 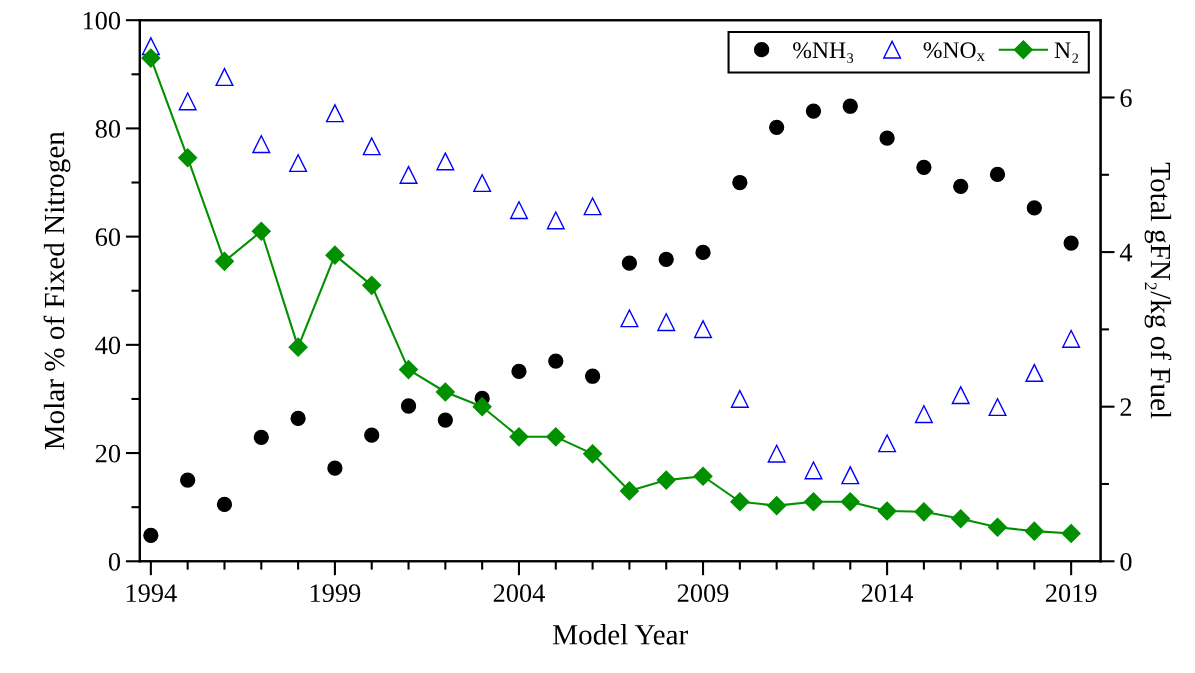 I want to click on y-tick-label: 80, so click(x=108, y=129).